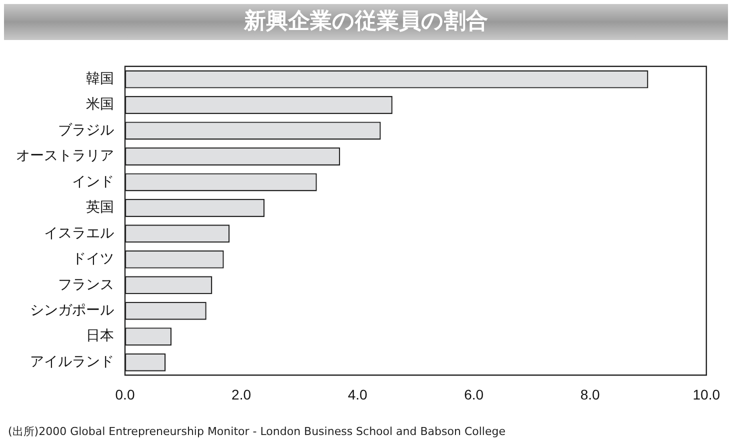 Image resolution: width=732 pixels, height=447 pixels. What do you see at coordinates (79, 233) in the screenshot?
I see `y-tick-label: イスラエル` at bounding box center [79, 233].